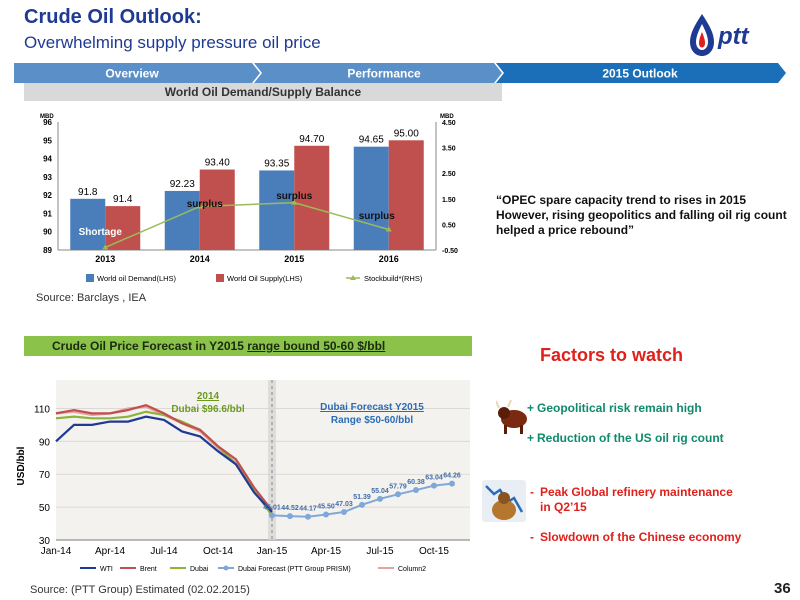 This screenshot has width=800, height=600. Describe the element at coordinates (164, 464) in the screenshot. I see `wti-line` at that location.